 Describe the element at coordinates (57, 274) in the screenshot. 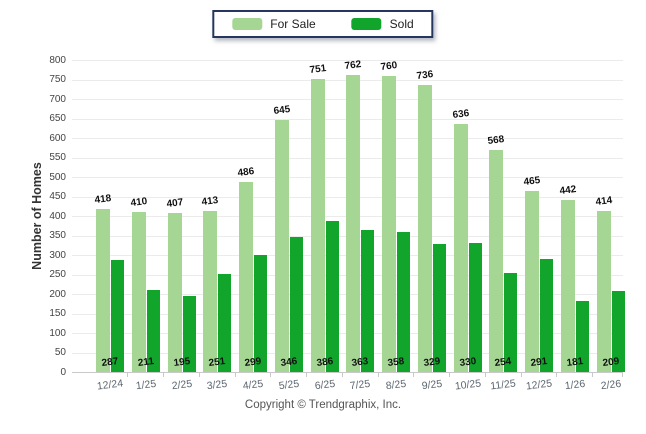

I see `y-tick-label: 250` at that location.